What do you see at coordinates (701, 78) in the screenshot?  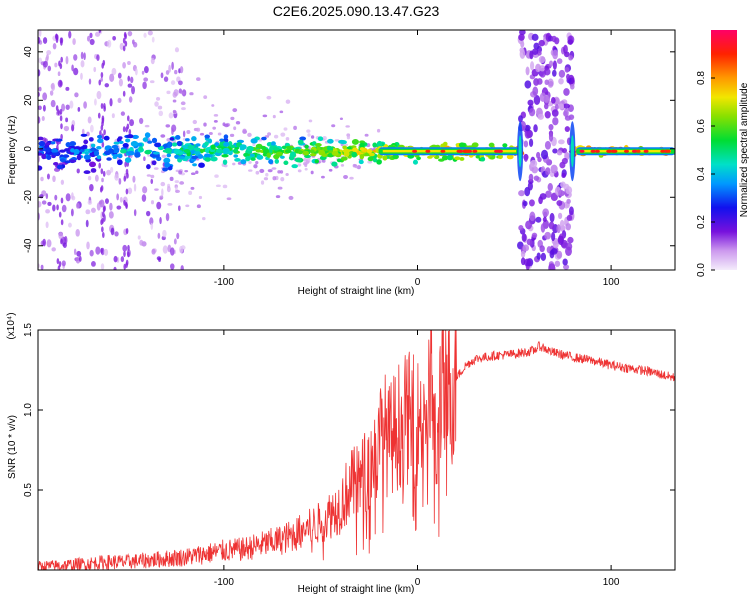 I see `colorbar-tick-label: 0.8` at bounding box center [701, 78].